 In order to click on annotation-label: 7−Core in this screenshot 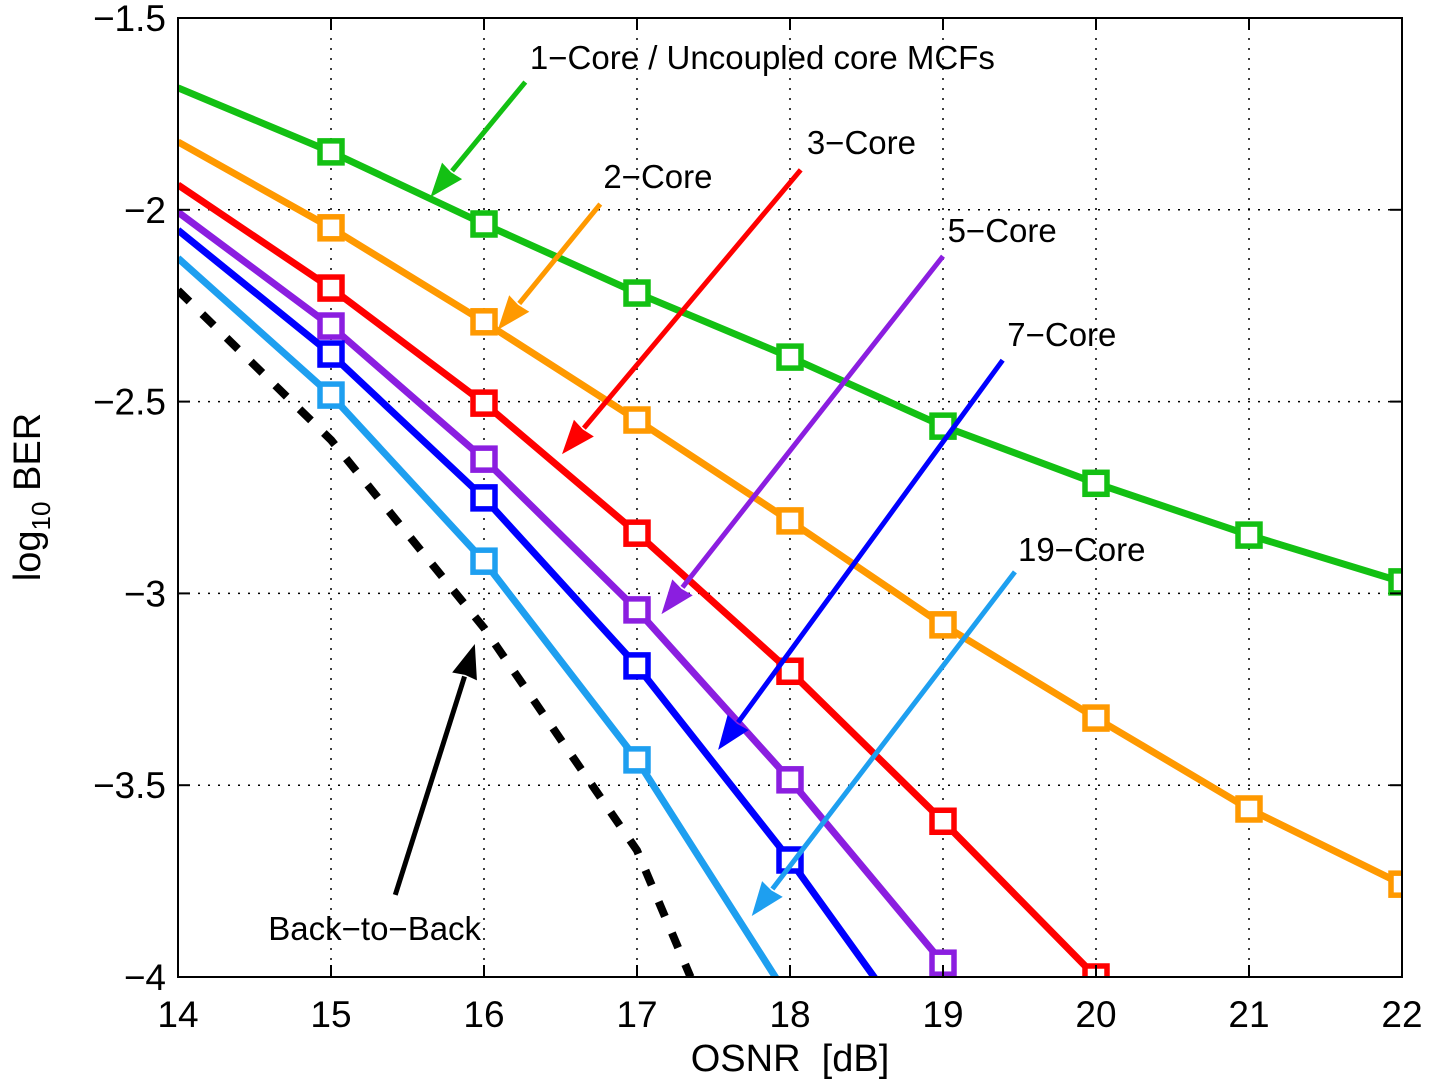, I will do `click(1061, 334)`.